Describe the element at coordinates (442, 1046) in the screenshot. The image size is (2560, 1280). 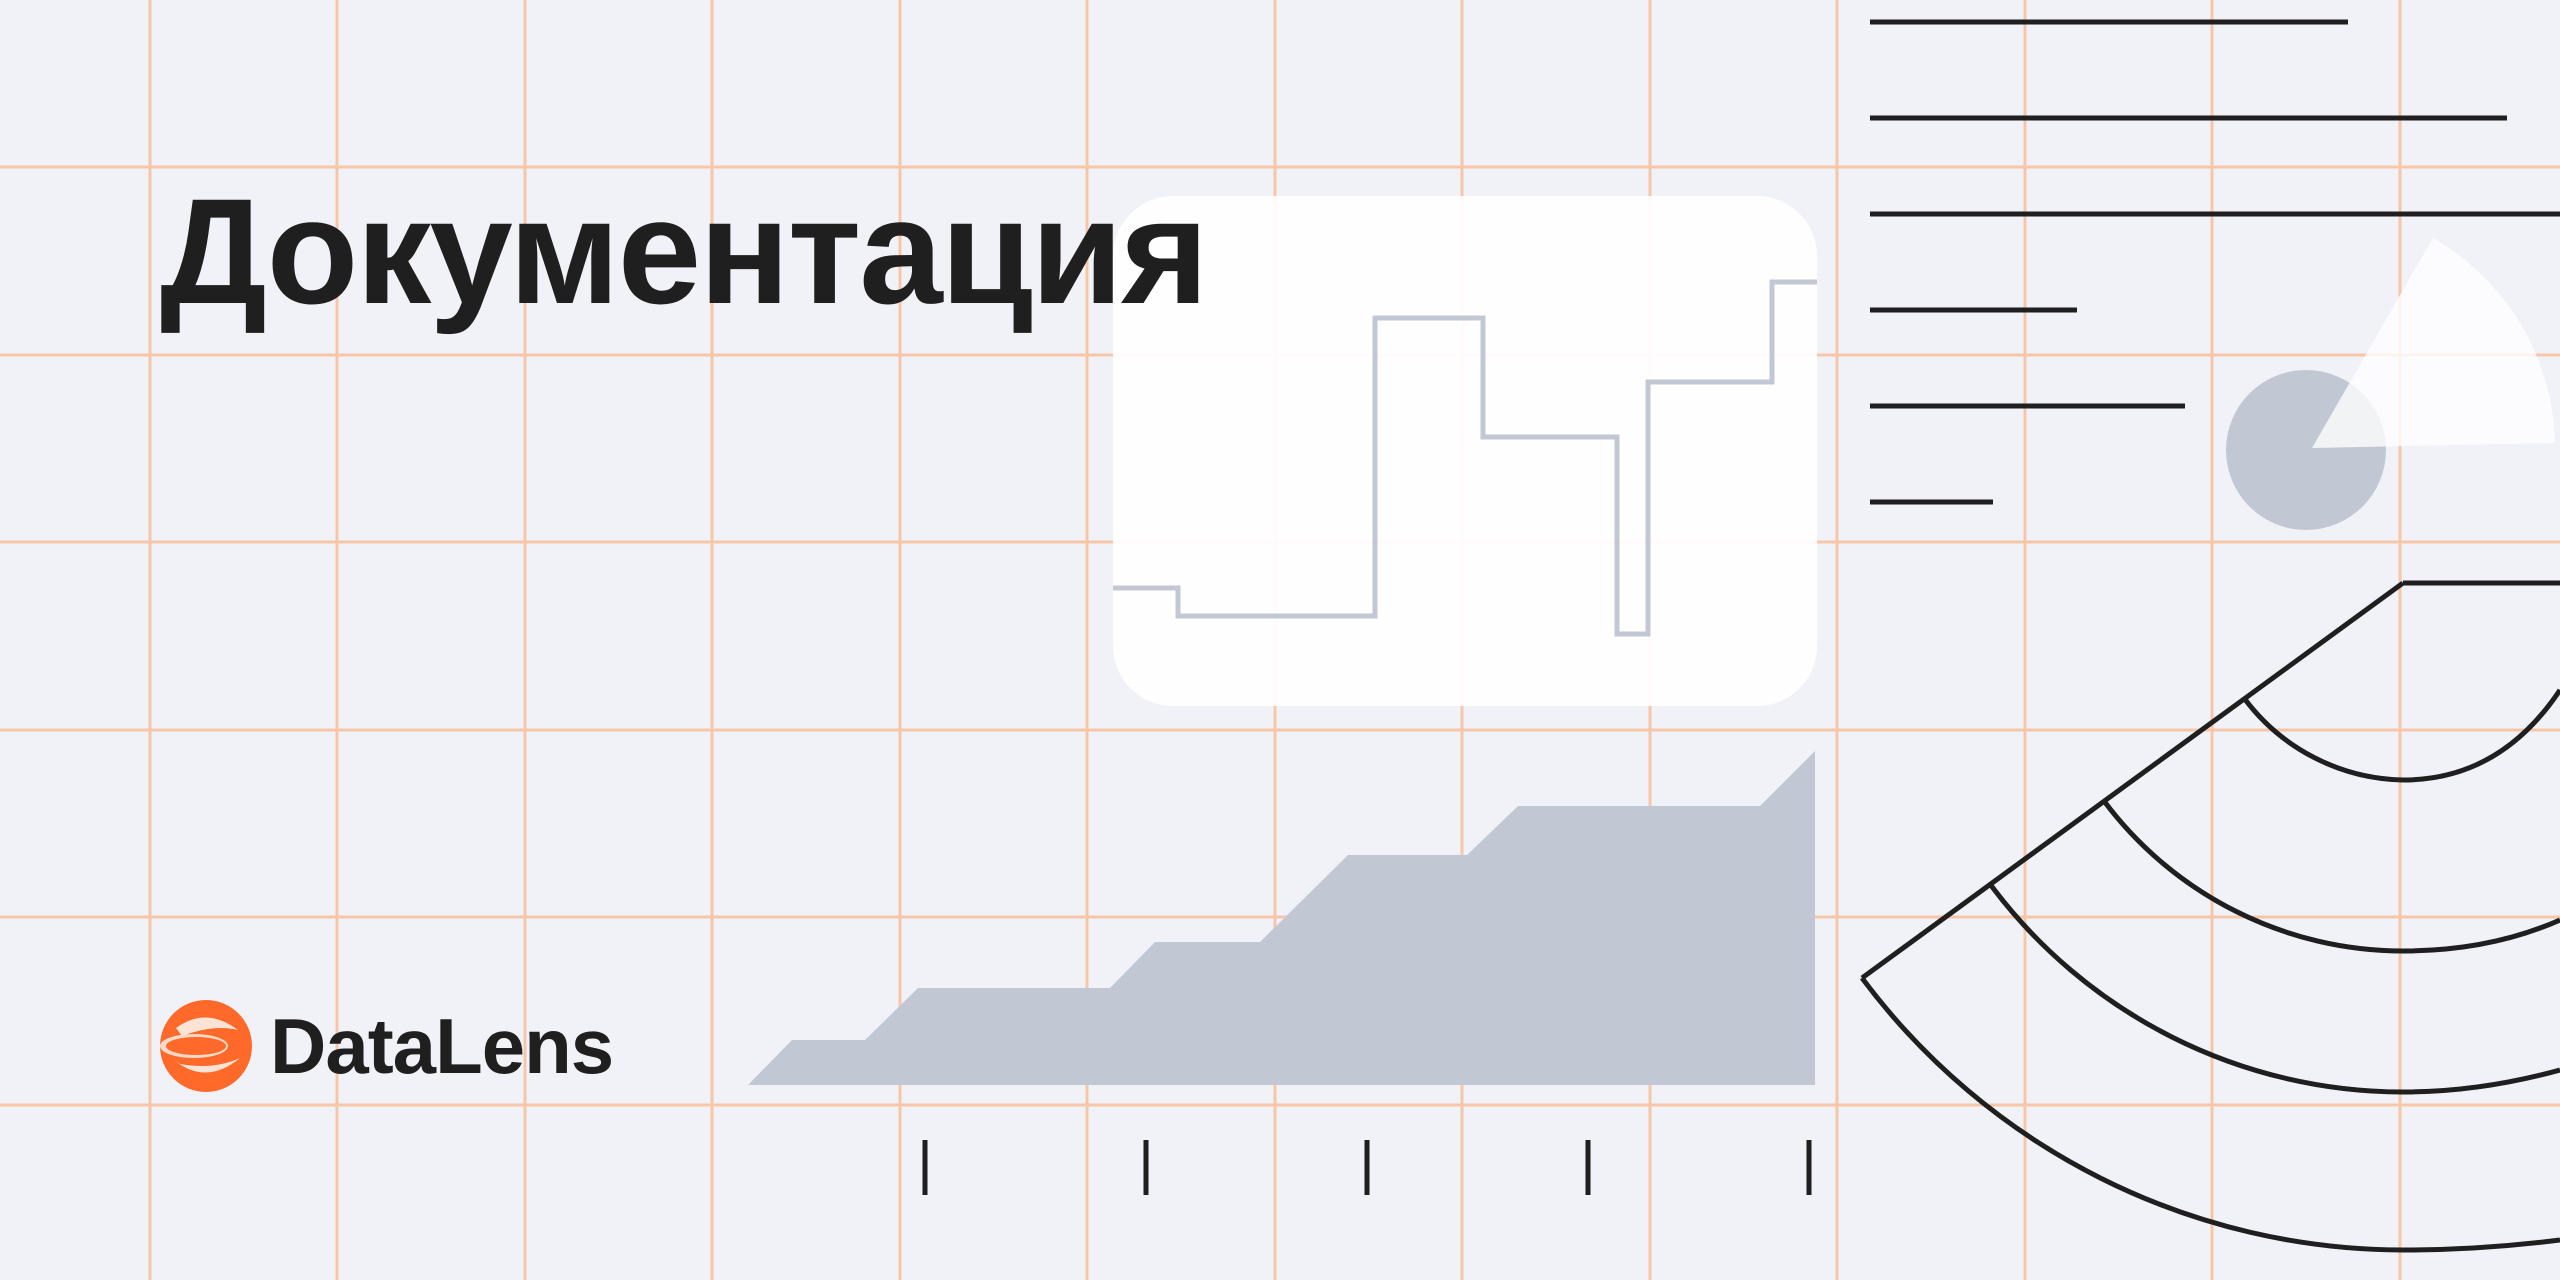
I see `brand-name: DataLens` at that location.